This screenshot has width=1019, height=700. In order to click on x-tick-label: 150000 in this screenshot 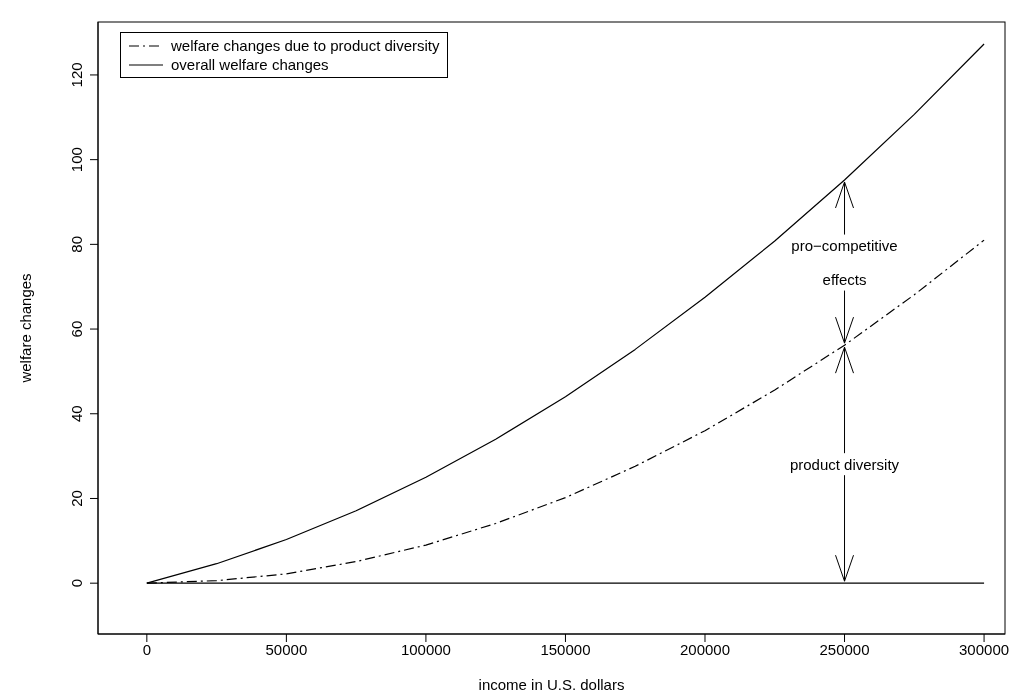, I will do `click(565, 649)`.